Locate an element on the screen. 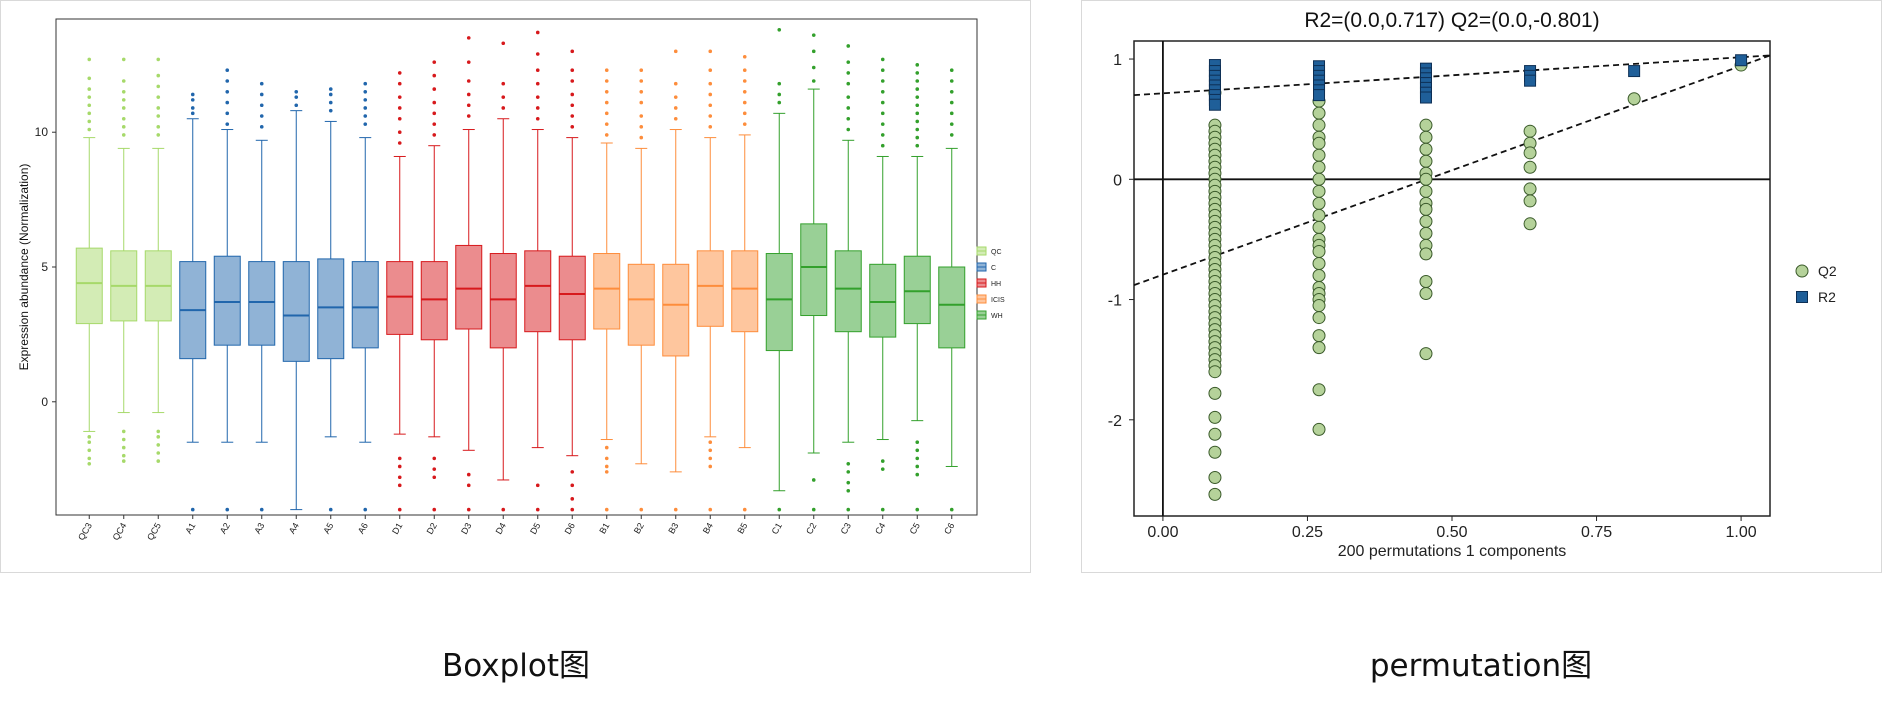 This screenshot has height=705, width=1882. x-tick-label: C4 is located at coordinates (880, 528).